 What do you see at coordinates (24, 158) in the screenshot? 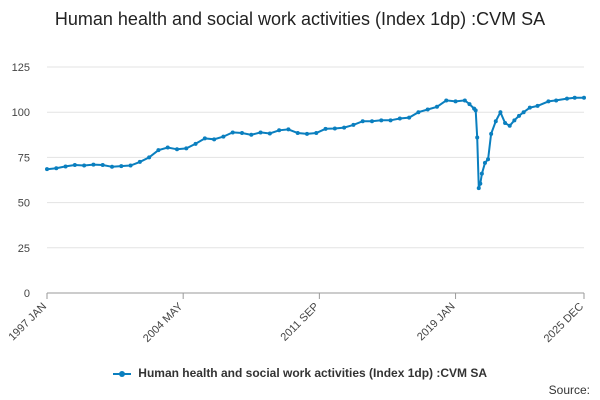
I see `y-tick-label: 75` at bounding box center [24, 158].